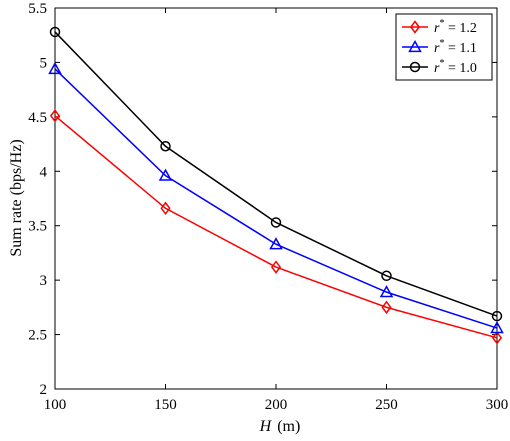 This screenshot has height=441, width=510. I want to click on legend: r* = 1.2r* = 1.1r* = 1.0, so click(444, 47).